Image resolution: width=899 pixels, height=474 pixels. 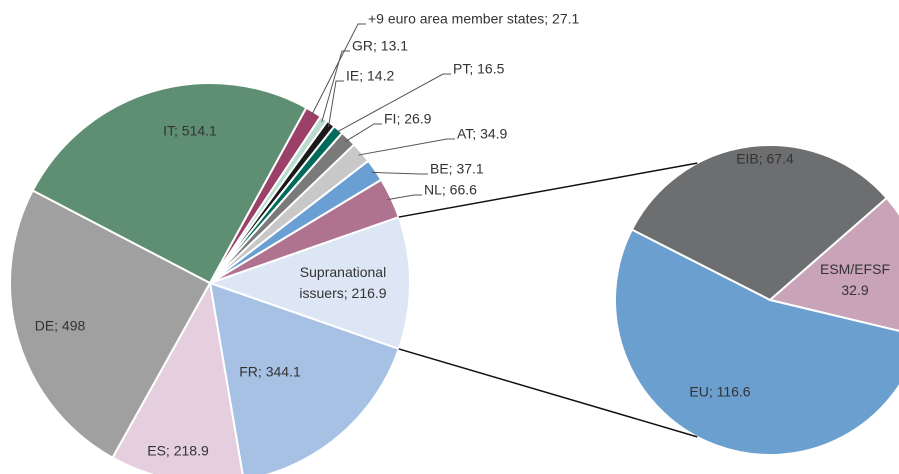 What do you see at coordinates (190, 131) in the screenshot?
I see `slice-label: IT; 514.1` at bounding box center [190, 131].